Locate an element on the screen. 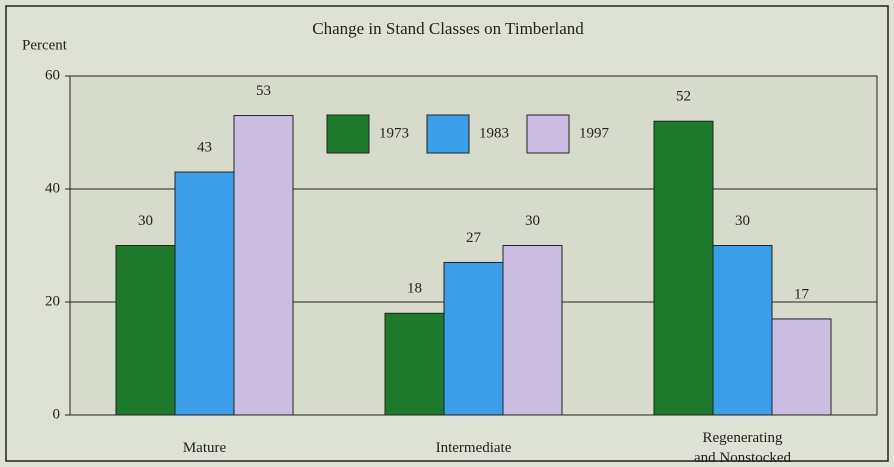 This screenshot has width=894, height=467. legend-label: 1983 is located at coordinates (494, 133).